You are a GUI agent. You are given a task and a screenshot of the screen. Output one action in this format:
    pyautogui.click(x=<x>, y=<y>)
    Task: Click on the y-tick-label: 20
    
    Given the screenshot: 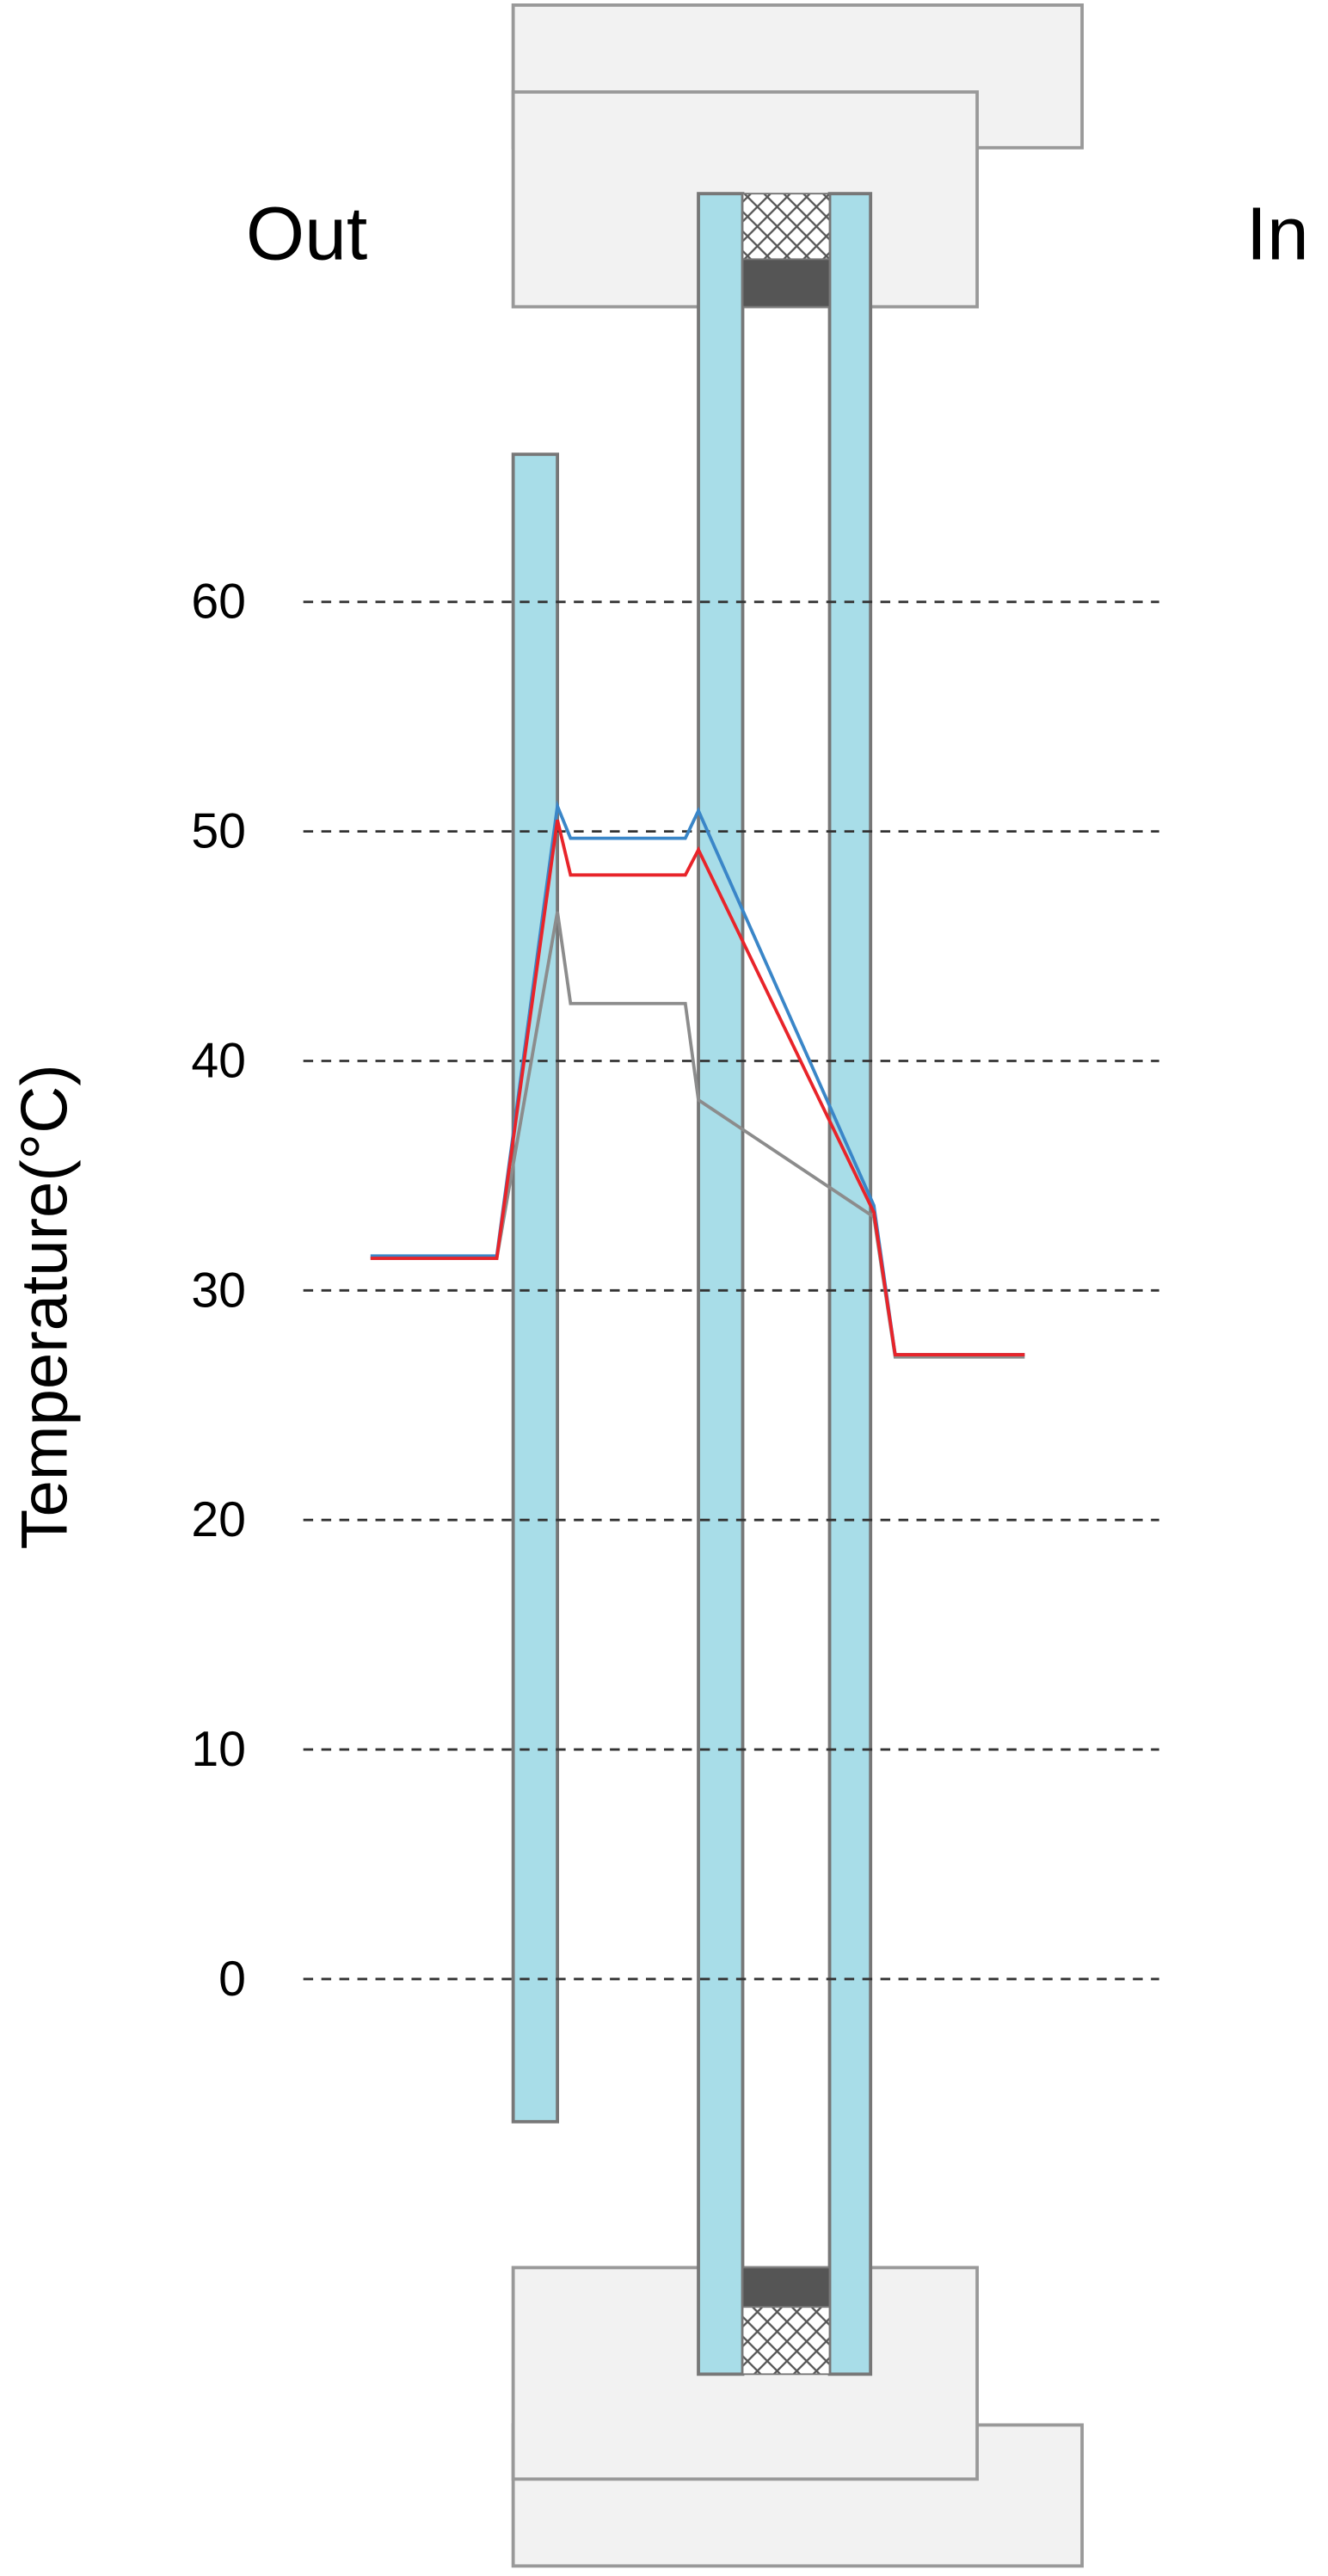 What is the action you would take?
    pyautogui.click(x=218, y=1519)
    